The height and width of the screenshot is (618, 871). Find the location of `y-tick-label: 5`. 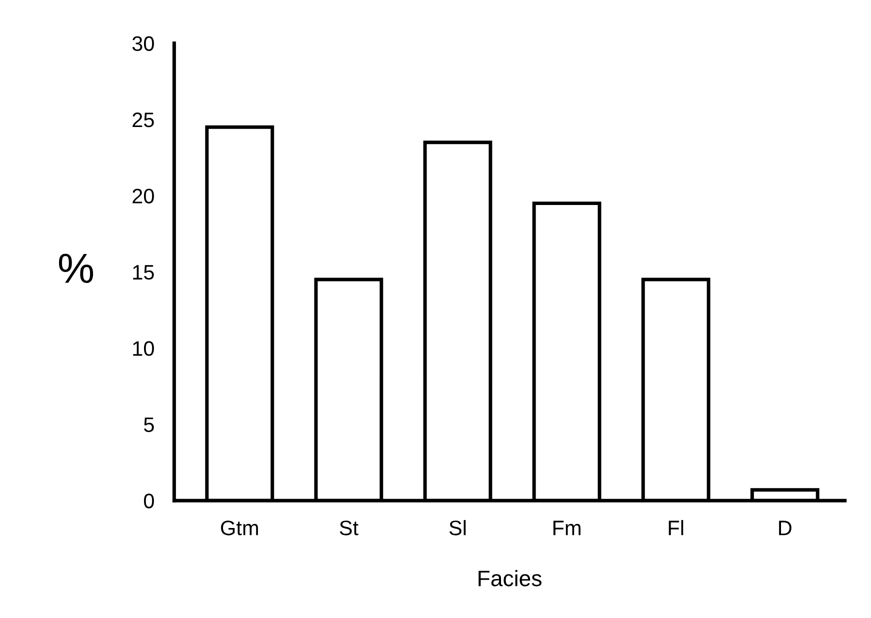

y-tick-label: 5 is located at coordinates (149, 425).